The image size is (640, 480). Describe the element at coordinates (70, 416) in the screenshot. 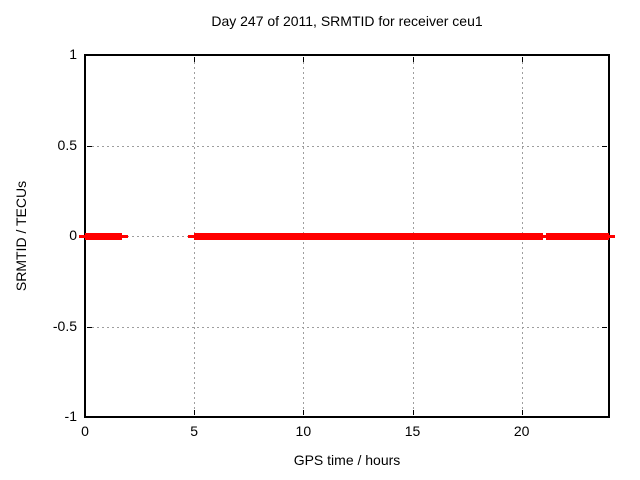

I see `y-tick-label: -1` at that location.